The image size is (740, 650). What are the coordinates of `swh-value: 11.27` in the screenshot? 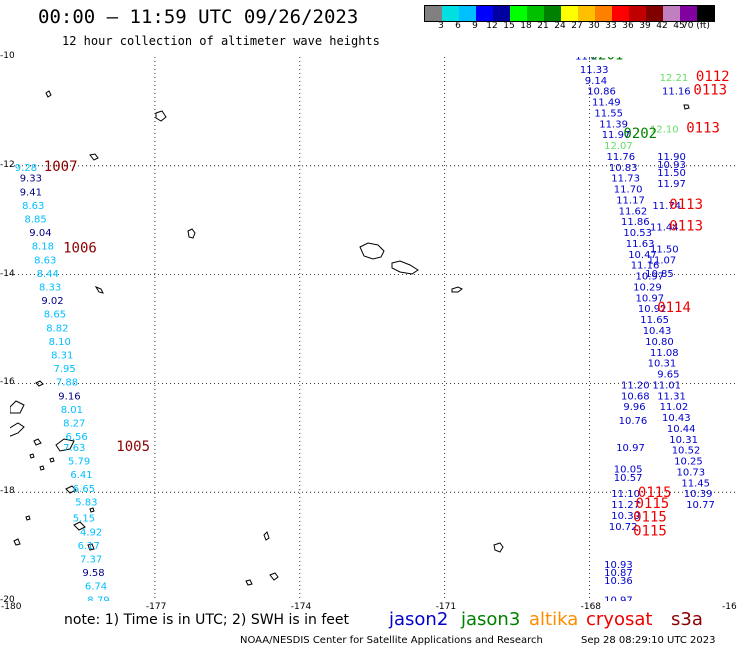 It's located at (589, 59).